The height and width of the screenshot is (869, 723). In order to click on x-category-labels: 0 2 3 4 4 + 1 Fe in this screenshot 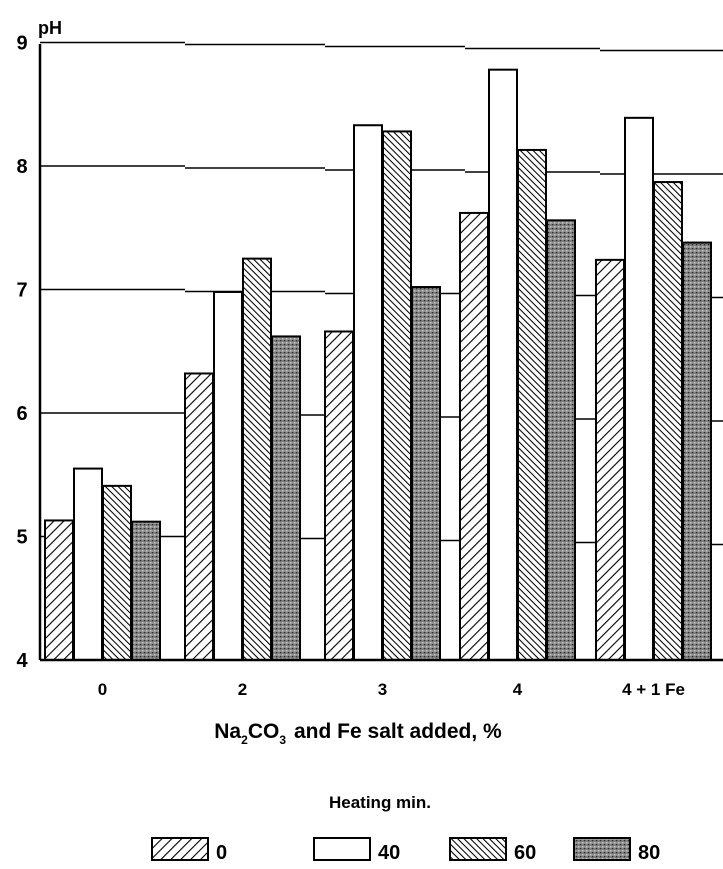, I will do `click(391, 689)`.